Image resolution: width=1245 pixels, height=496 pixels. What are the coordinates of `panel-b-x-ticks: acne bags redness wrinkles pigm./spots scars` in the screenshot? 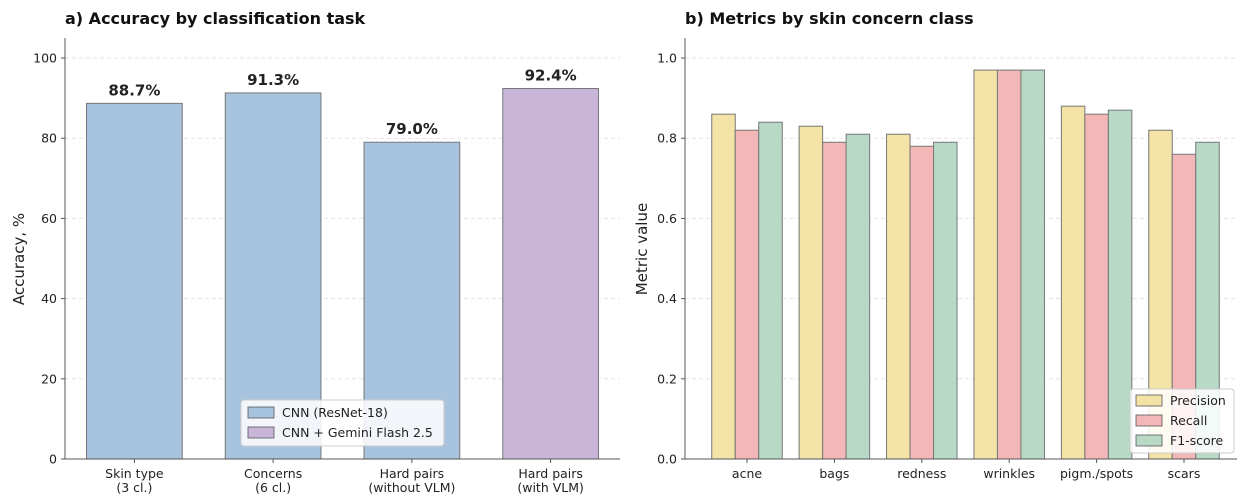 It's located at (966, 470).